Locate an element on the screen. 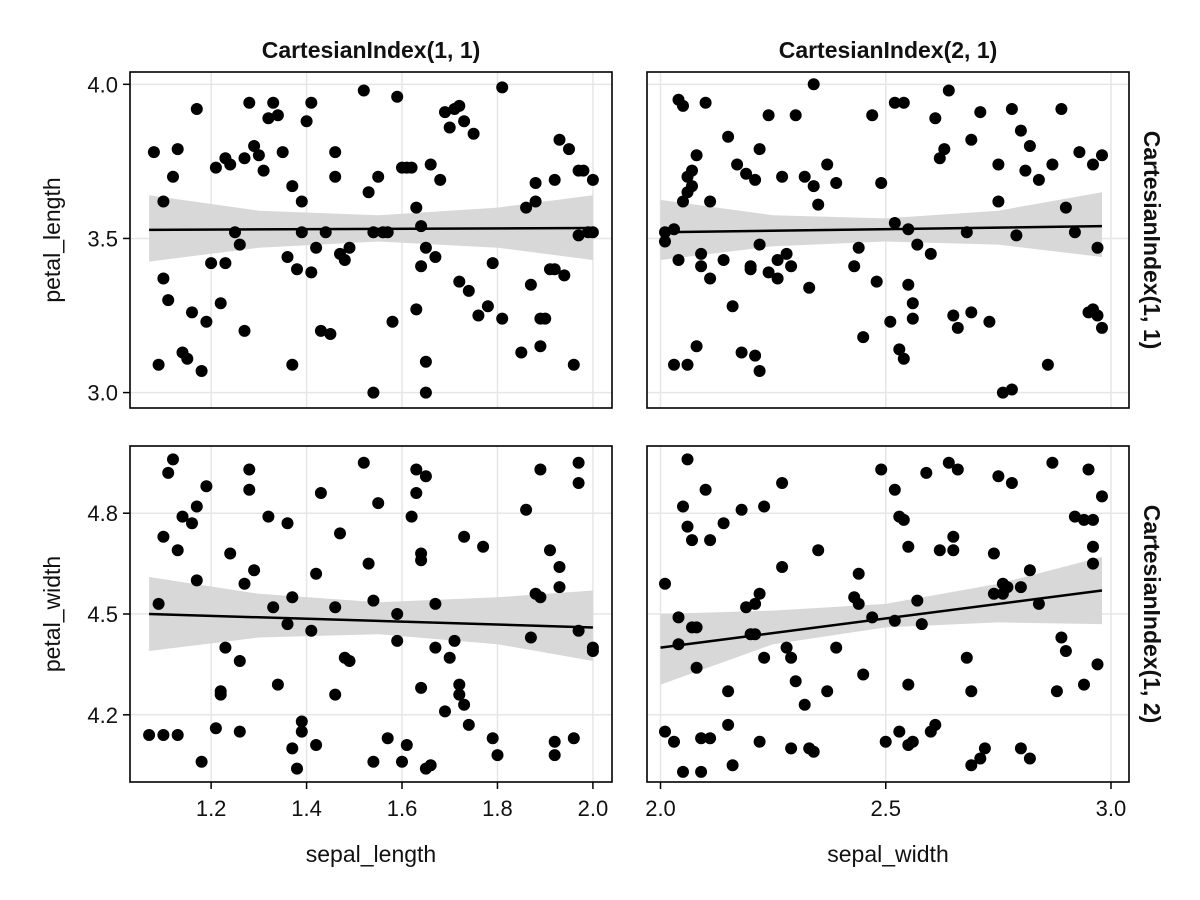 This screenshot has width=1200, height=900. confidence-band is located at coordinates (371, 619).